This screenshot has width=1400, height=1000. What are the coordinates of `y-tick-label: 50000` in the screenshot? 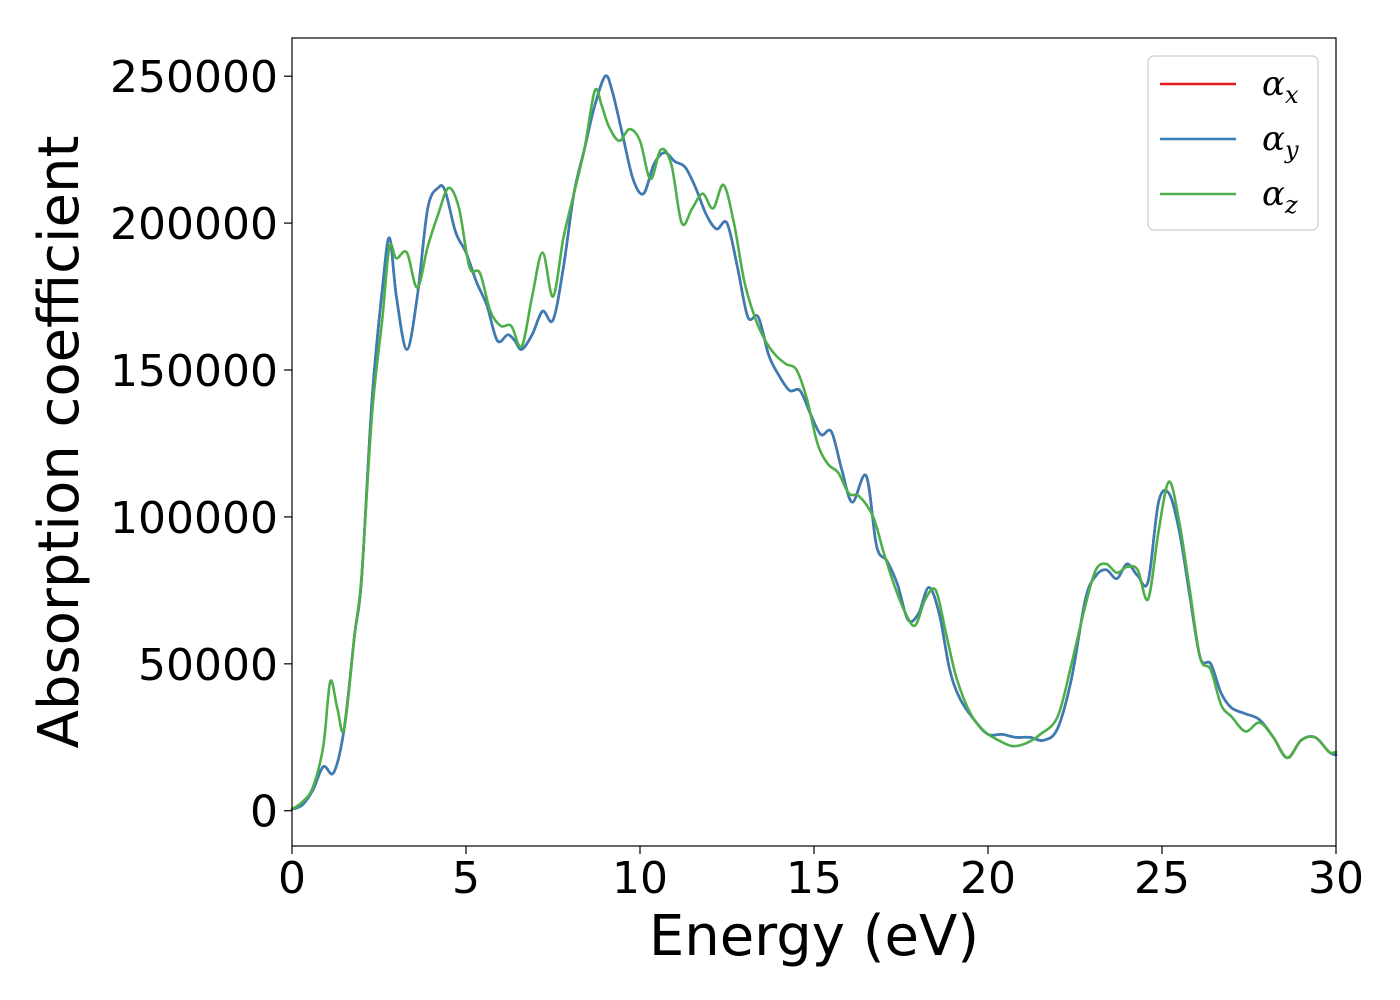 It's located at (208, 665).